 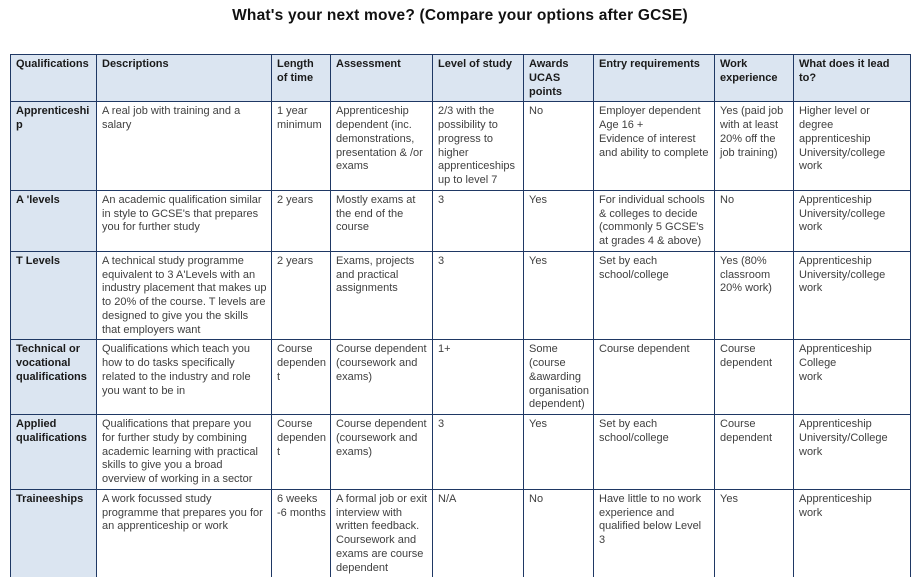 What do you see at coordinates (53, 532) in the screenshot?
I see `cell-qualification: Traineeships` at bounding box center [53, 532].